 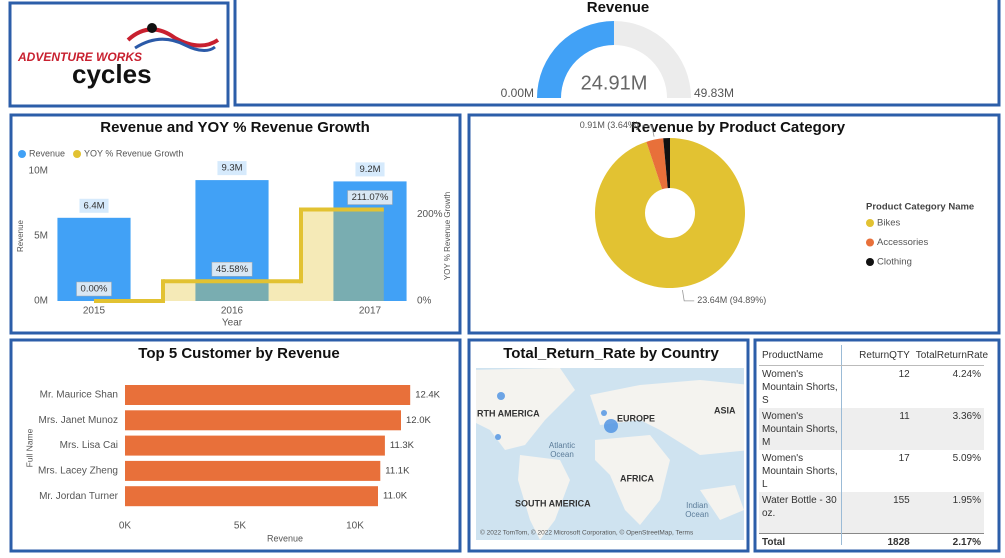 What do you see at coordinates (133, 153) in the screenshot?
I see `legend-label: YOY % Revenue Growth` at bounding box center [133, 153].